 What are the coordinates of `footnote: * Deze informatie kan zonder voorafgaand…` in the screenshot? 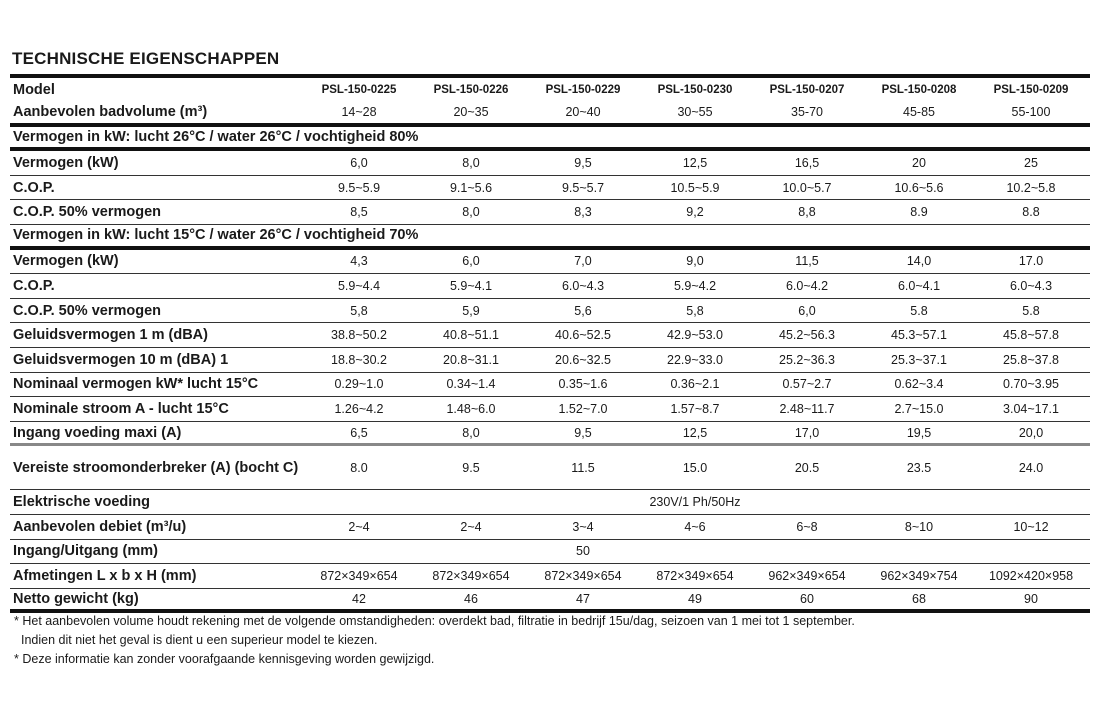 It's located at (224, 659).